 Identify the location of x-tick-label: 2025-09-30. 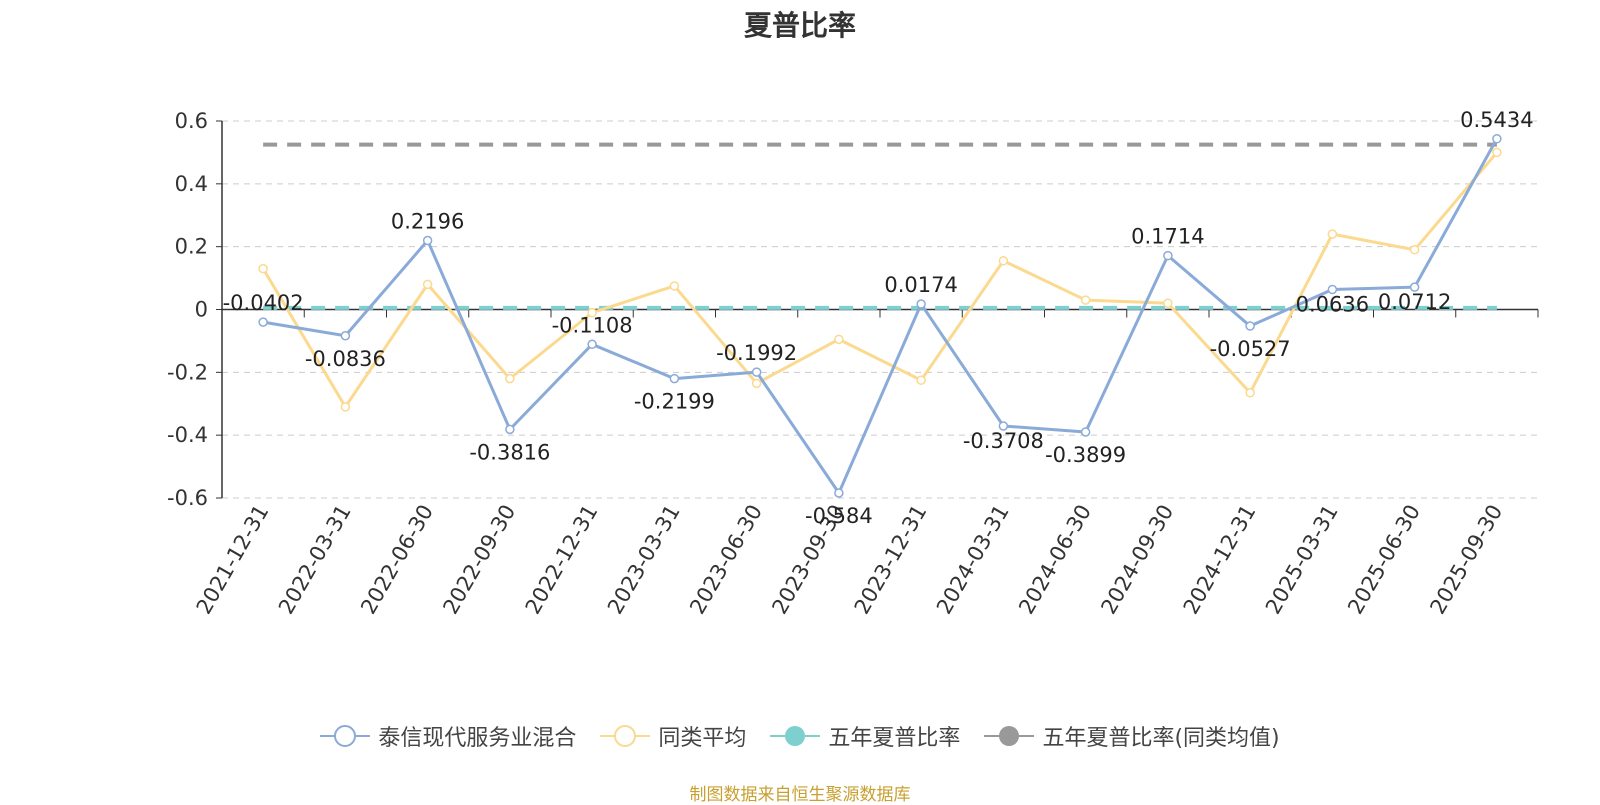
(1466, 560).